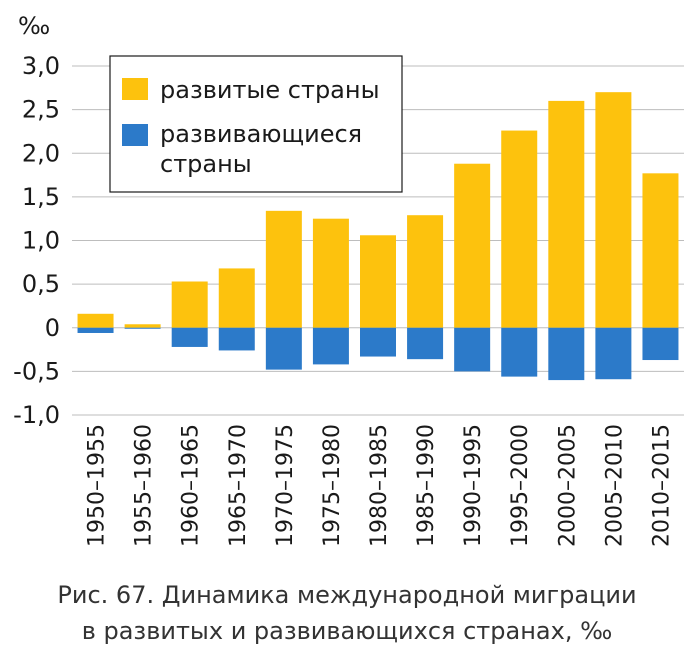 The image size is (694, 662). What do you see at coordinates (520, 485) in the screenshot?
I see `x-tick-label: 1995–2000` at bounding box center [520, 485].